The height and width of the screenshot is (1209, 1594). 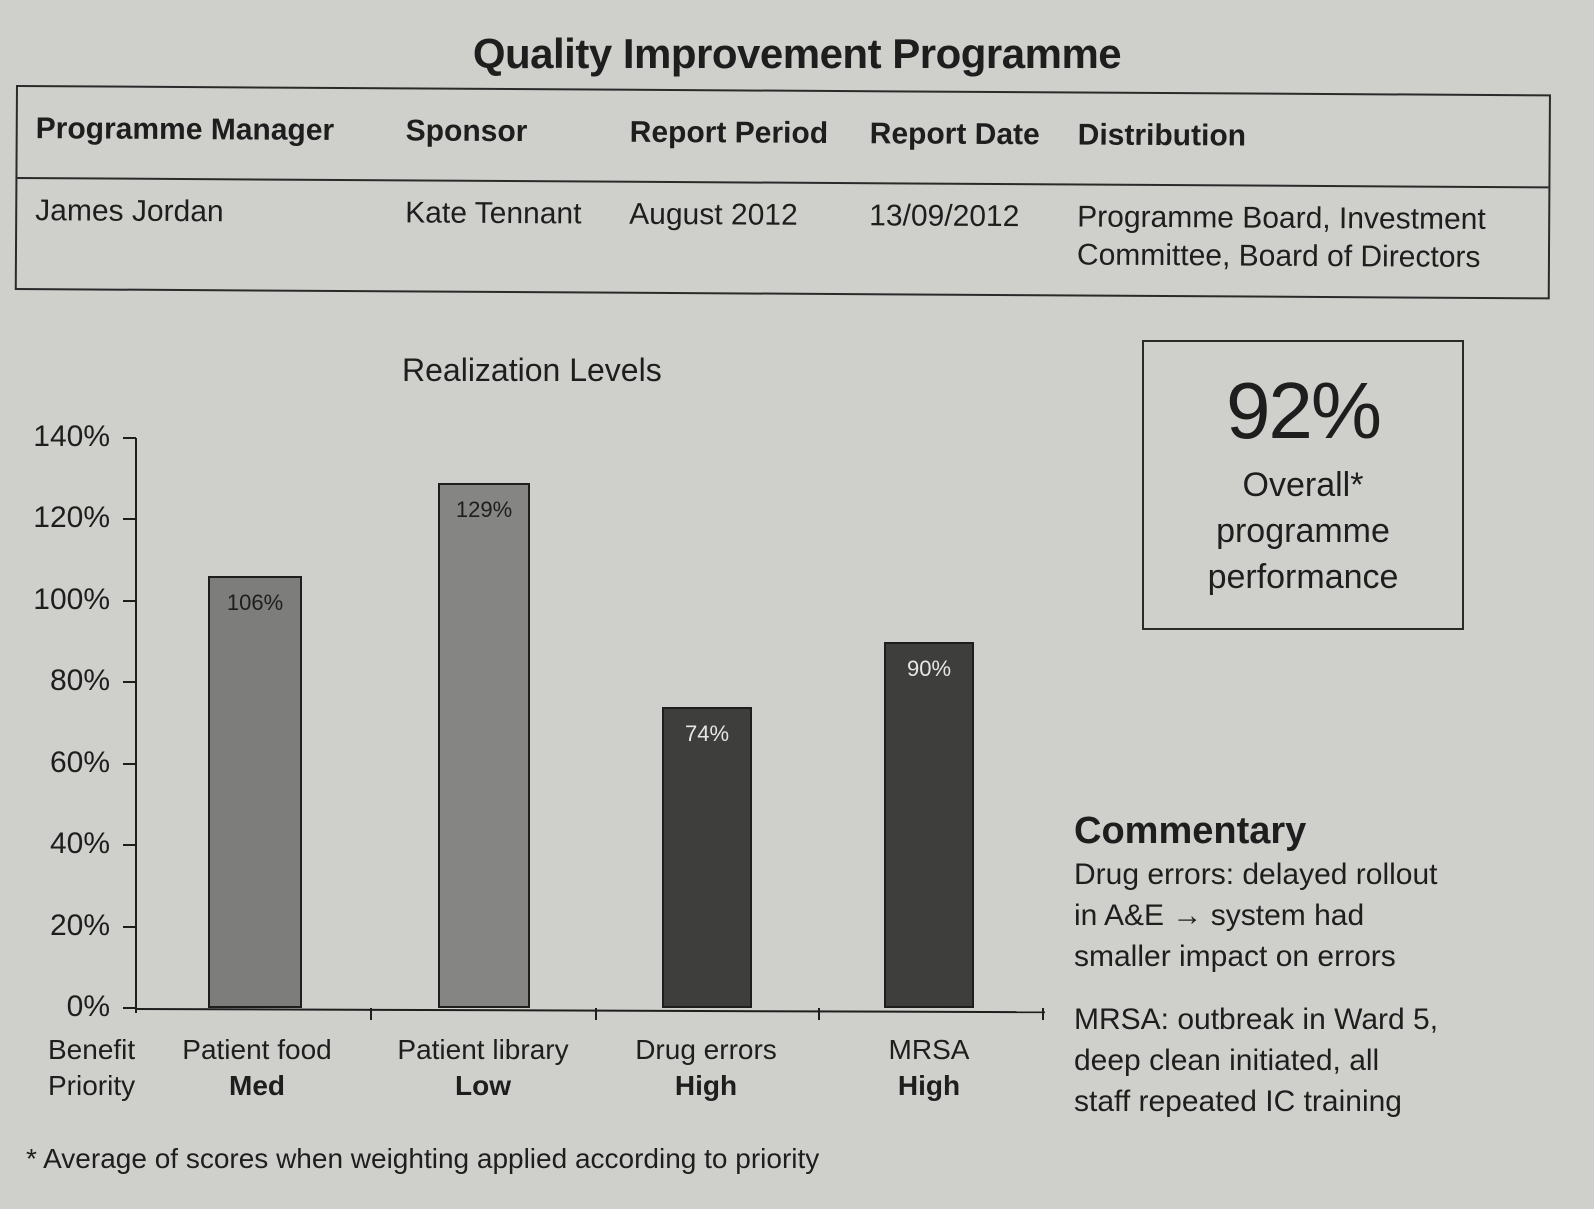 I want to click on y-tick-label: 60%, so click(x=79, y=762).